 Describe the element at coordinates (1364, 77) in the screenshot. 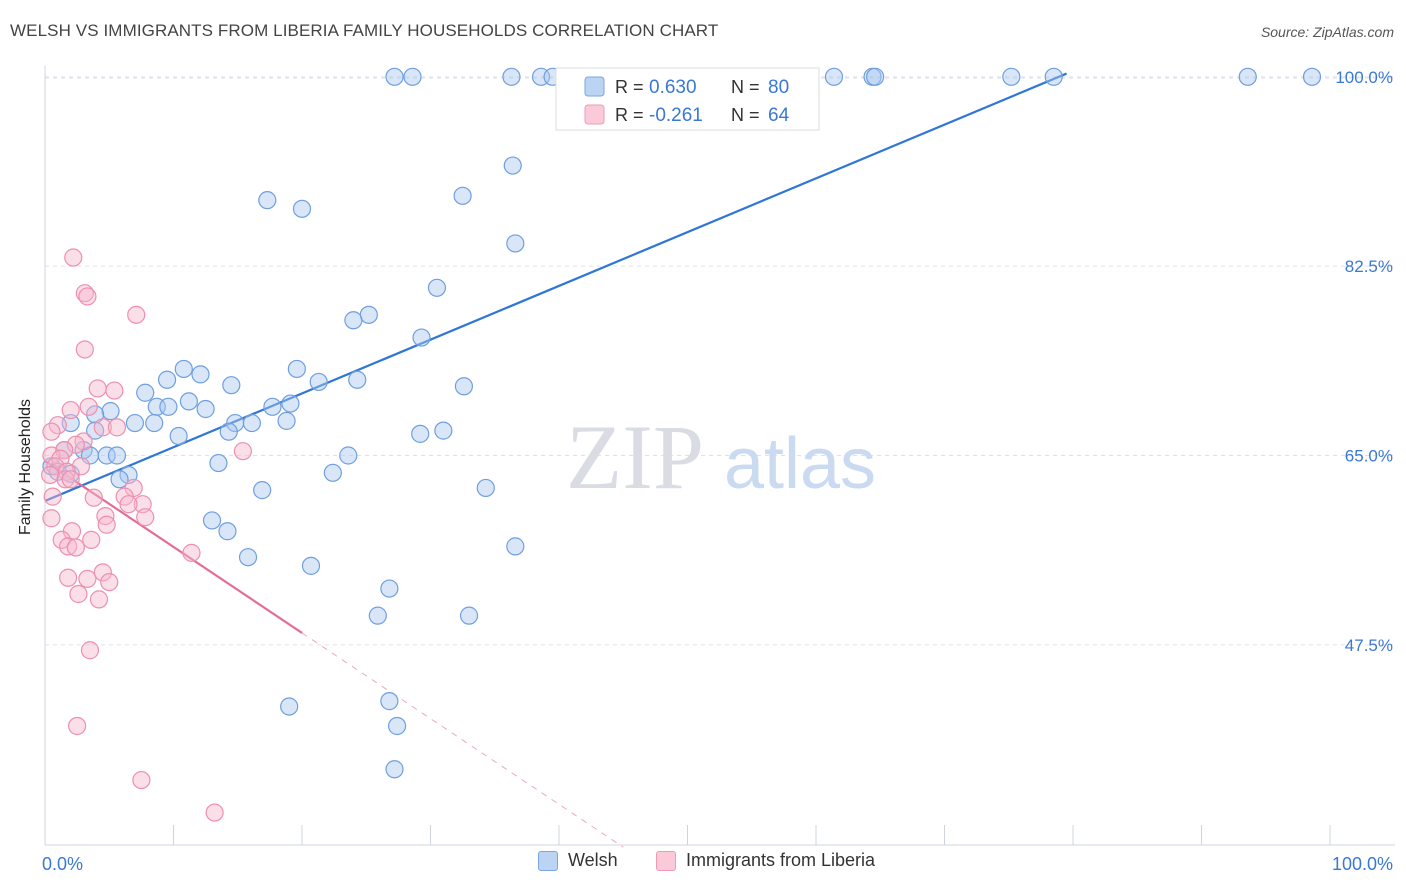

I see `y-tick-label: 100.0%` at that location.